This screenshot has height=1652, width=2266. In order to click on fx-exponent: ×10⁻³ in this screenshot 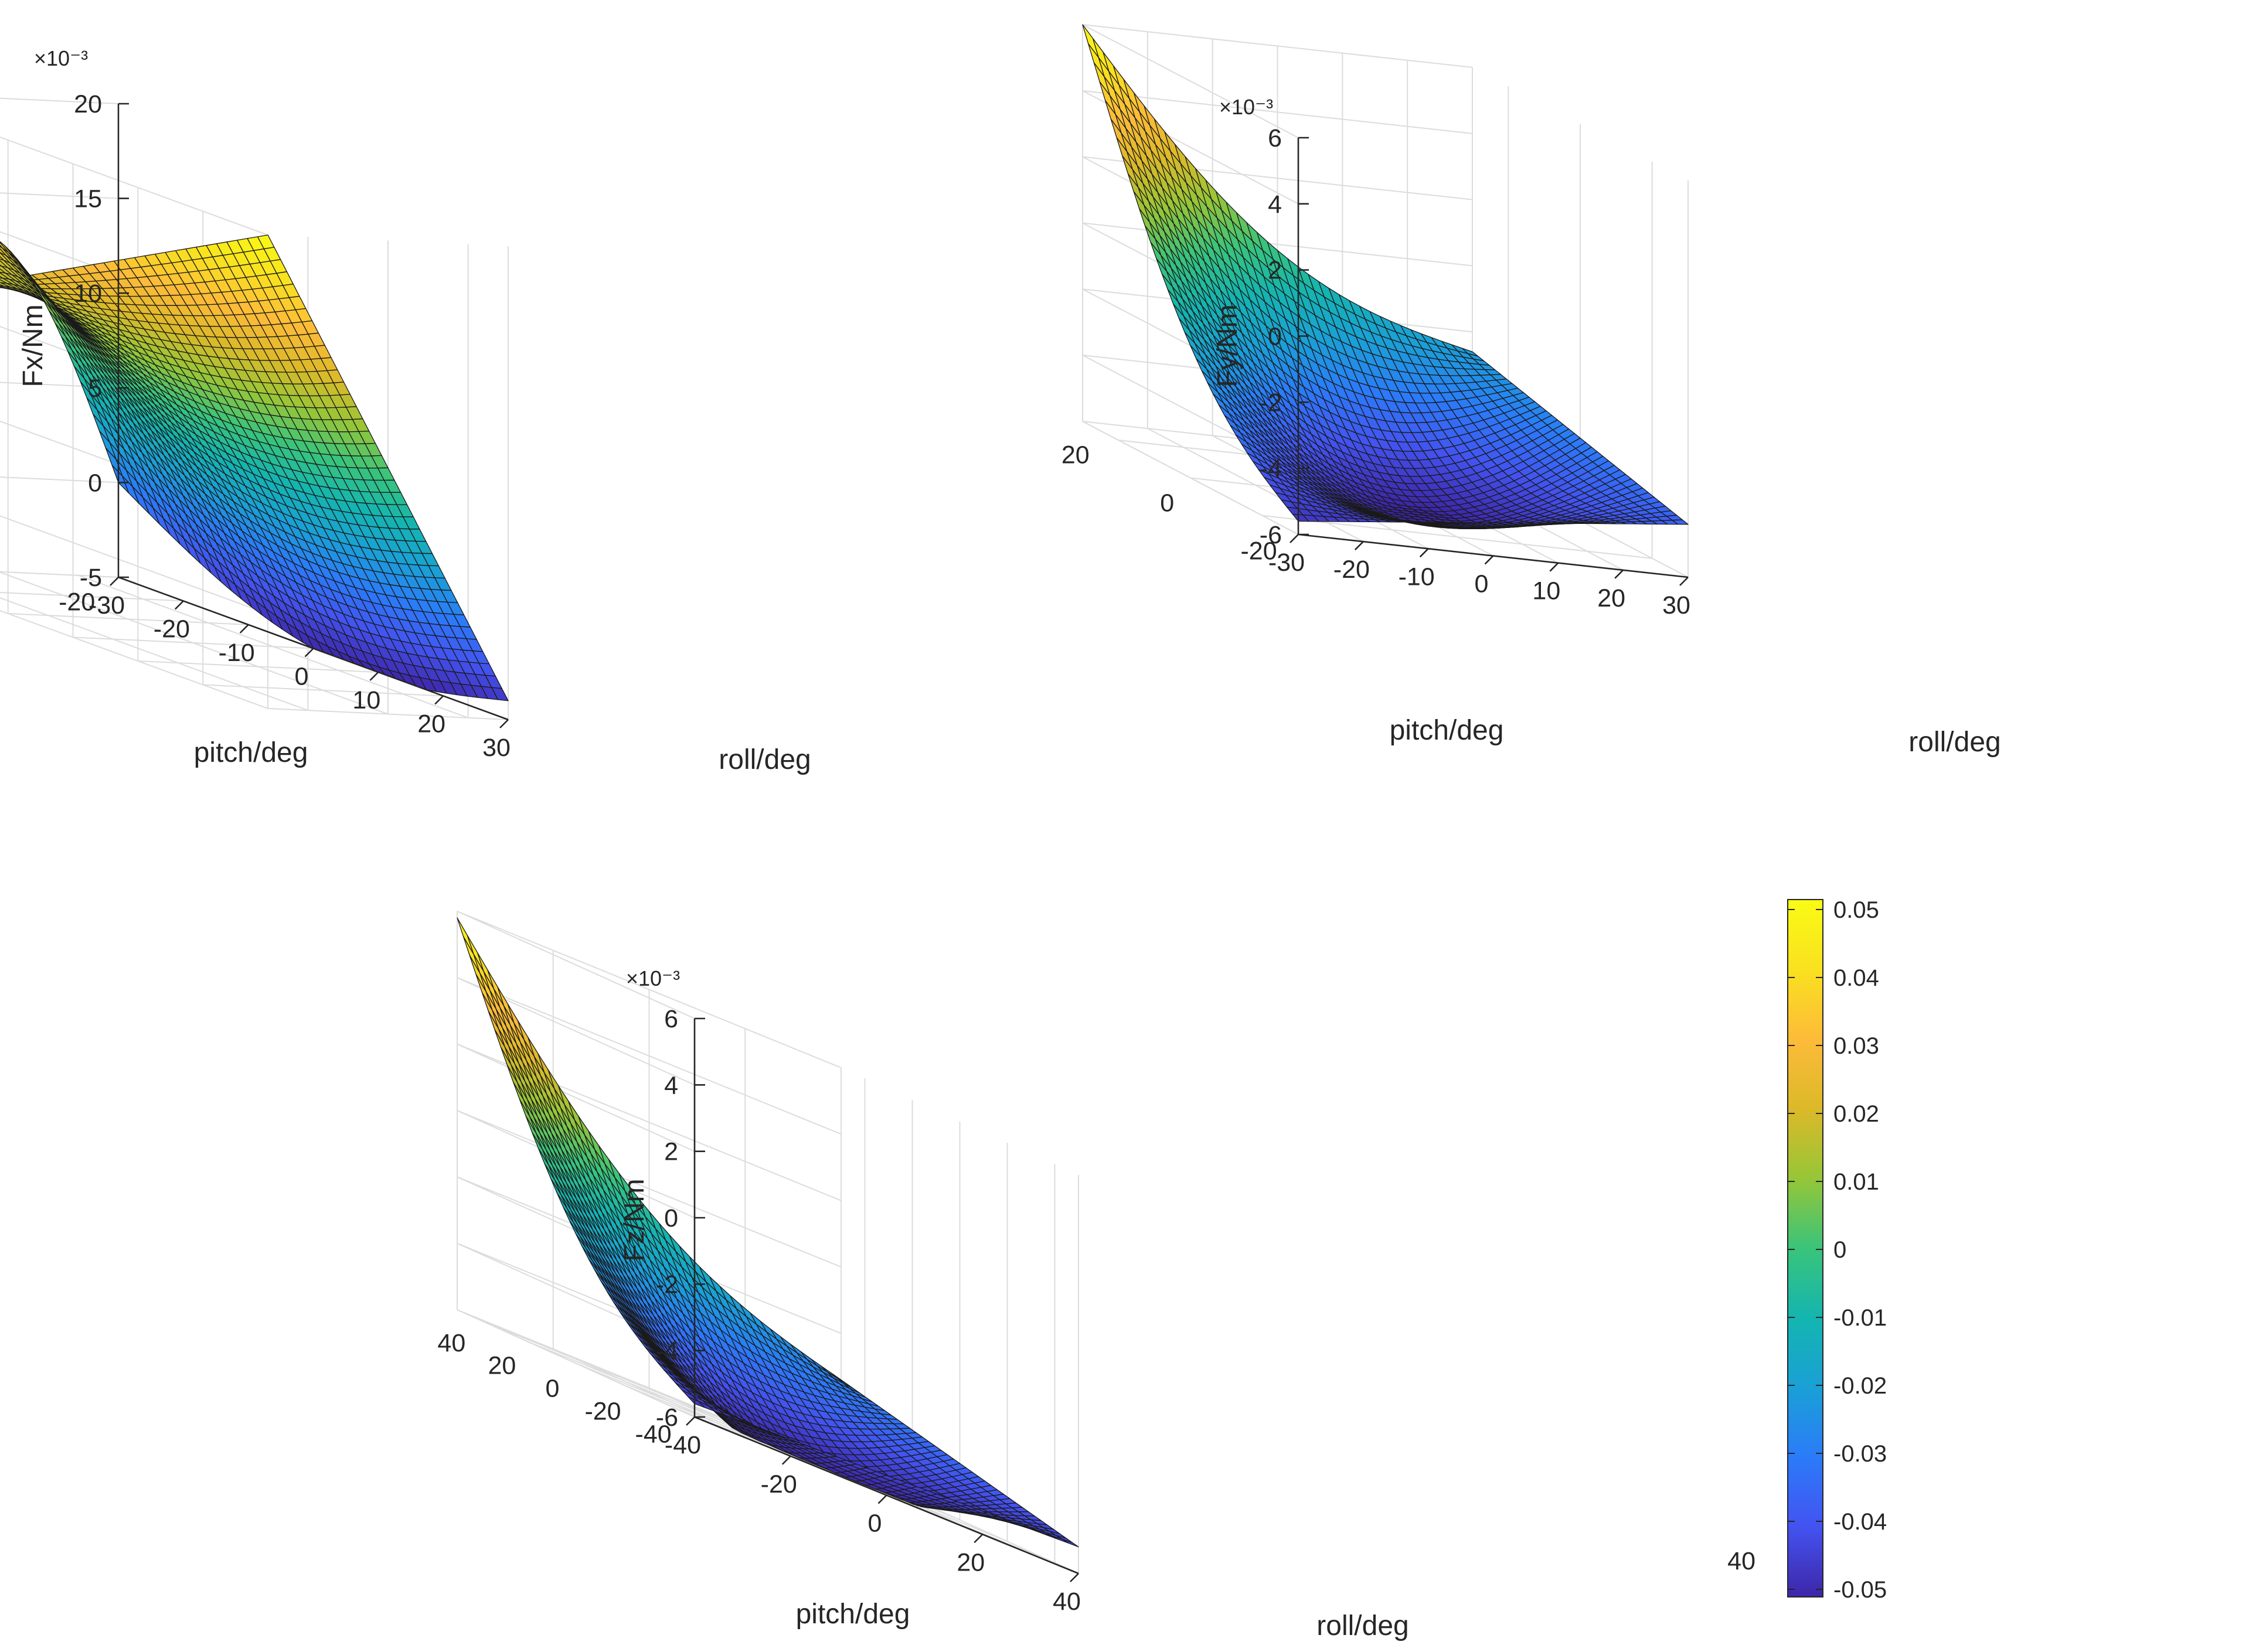, I will do `click(61, 58)`.